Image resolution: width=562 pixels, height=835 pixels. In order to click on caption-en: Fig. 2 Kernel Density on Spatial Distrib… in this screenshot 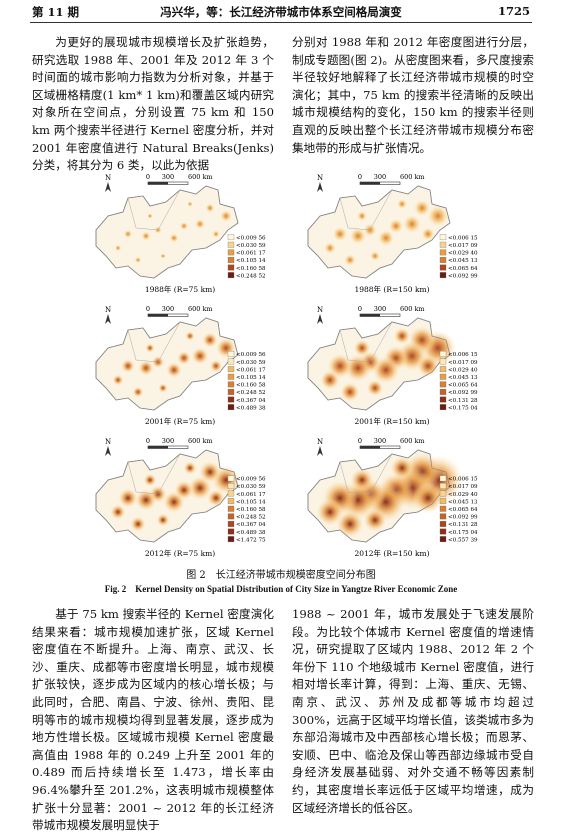, I will do `click(281, 589)`.